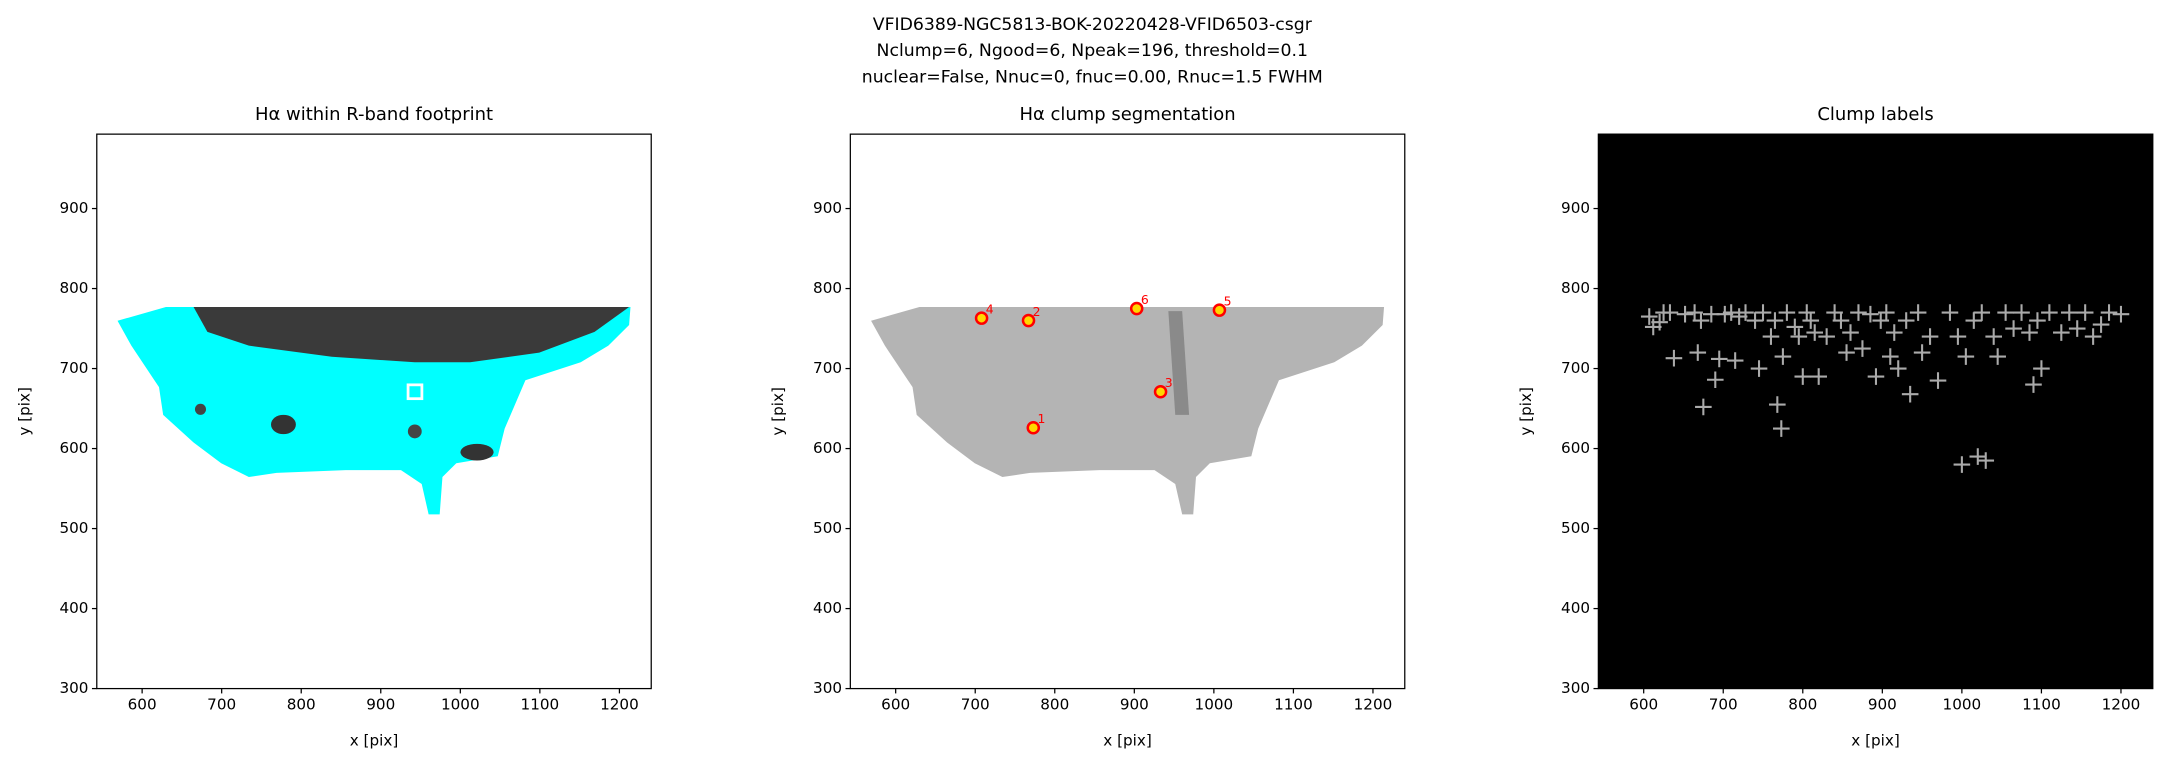 This screenshot has height=767, width=2168. What do you see at coordinates (73, 528) in the screenshot?
I see `y-tick-label: 500` at bounding box center [73, 528].